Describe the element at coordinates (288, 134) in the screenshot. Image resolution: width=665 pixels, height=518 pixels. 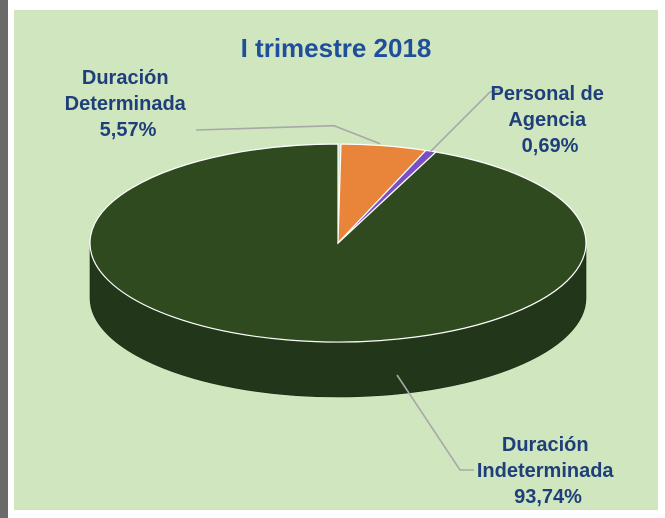
I see `leader-duracion-determinada` at that location.